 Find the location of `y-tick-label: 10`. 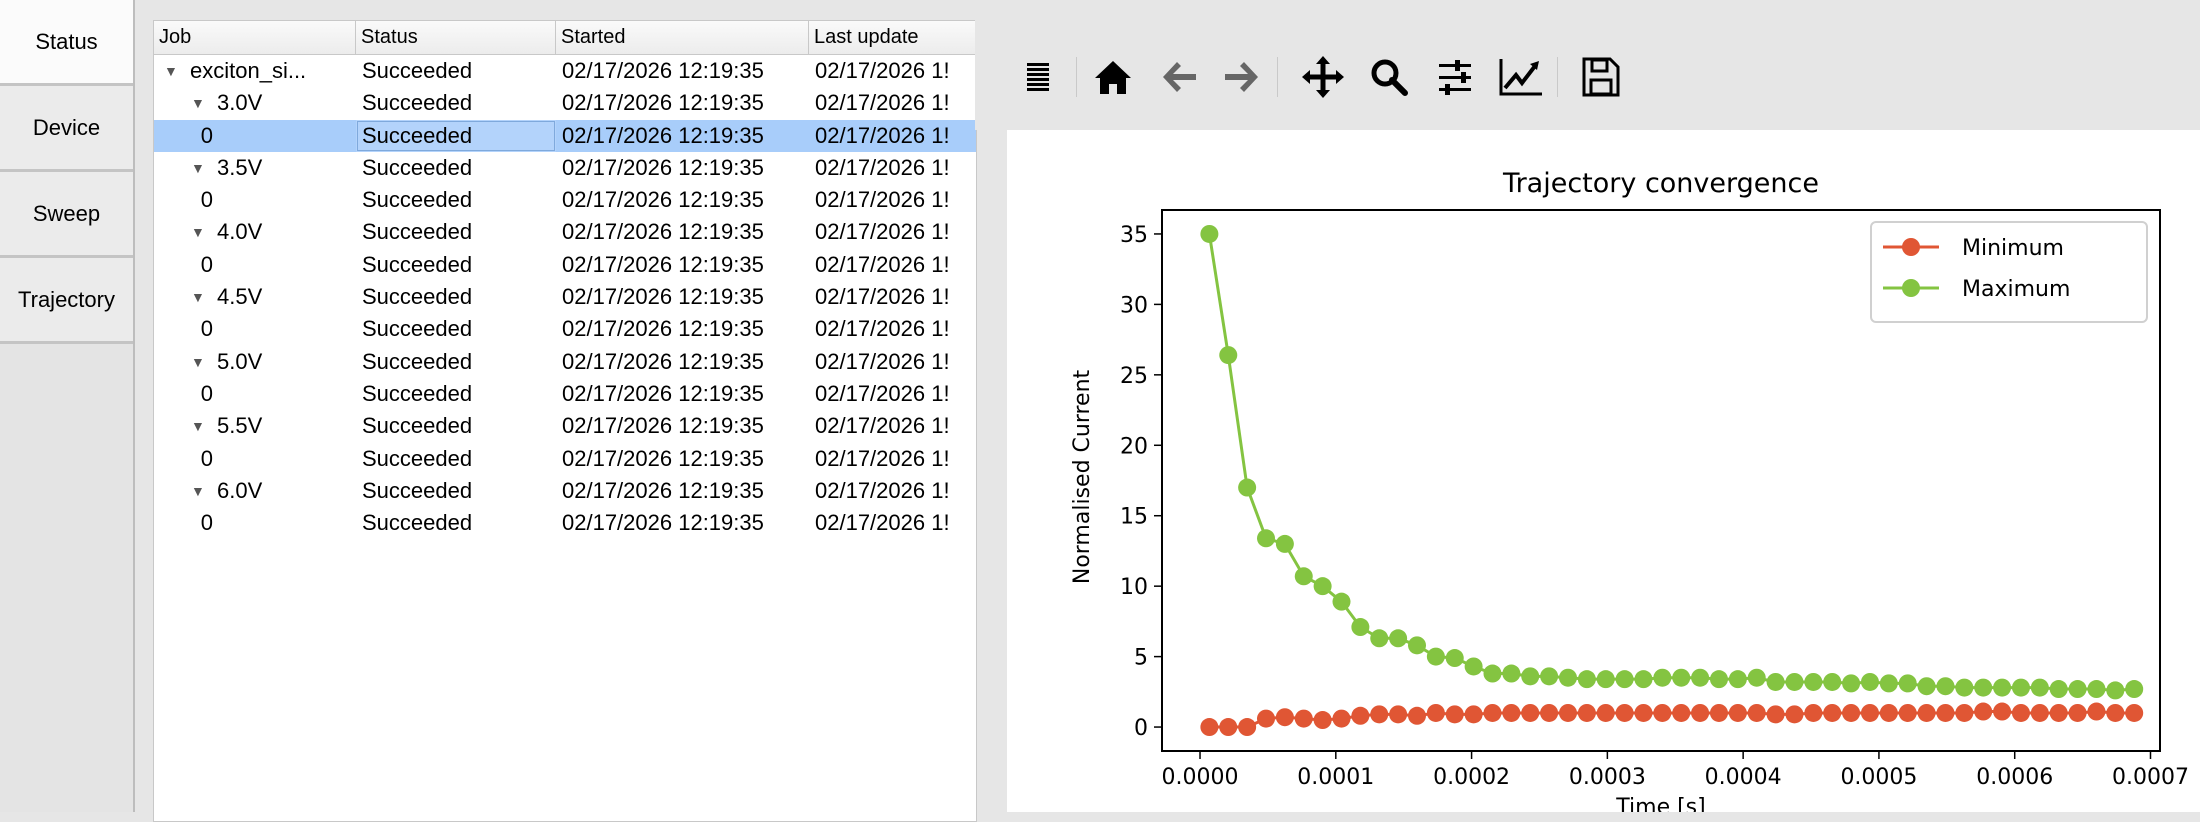

y-tick-label: 10 is located at coordinates (1134, 587).